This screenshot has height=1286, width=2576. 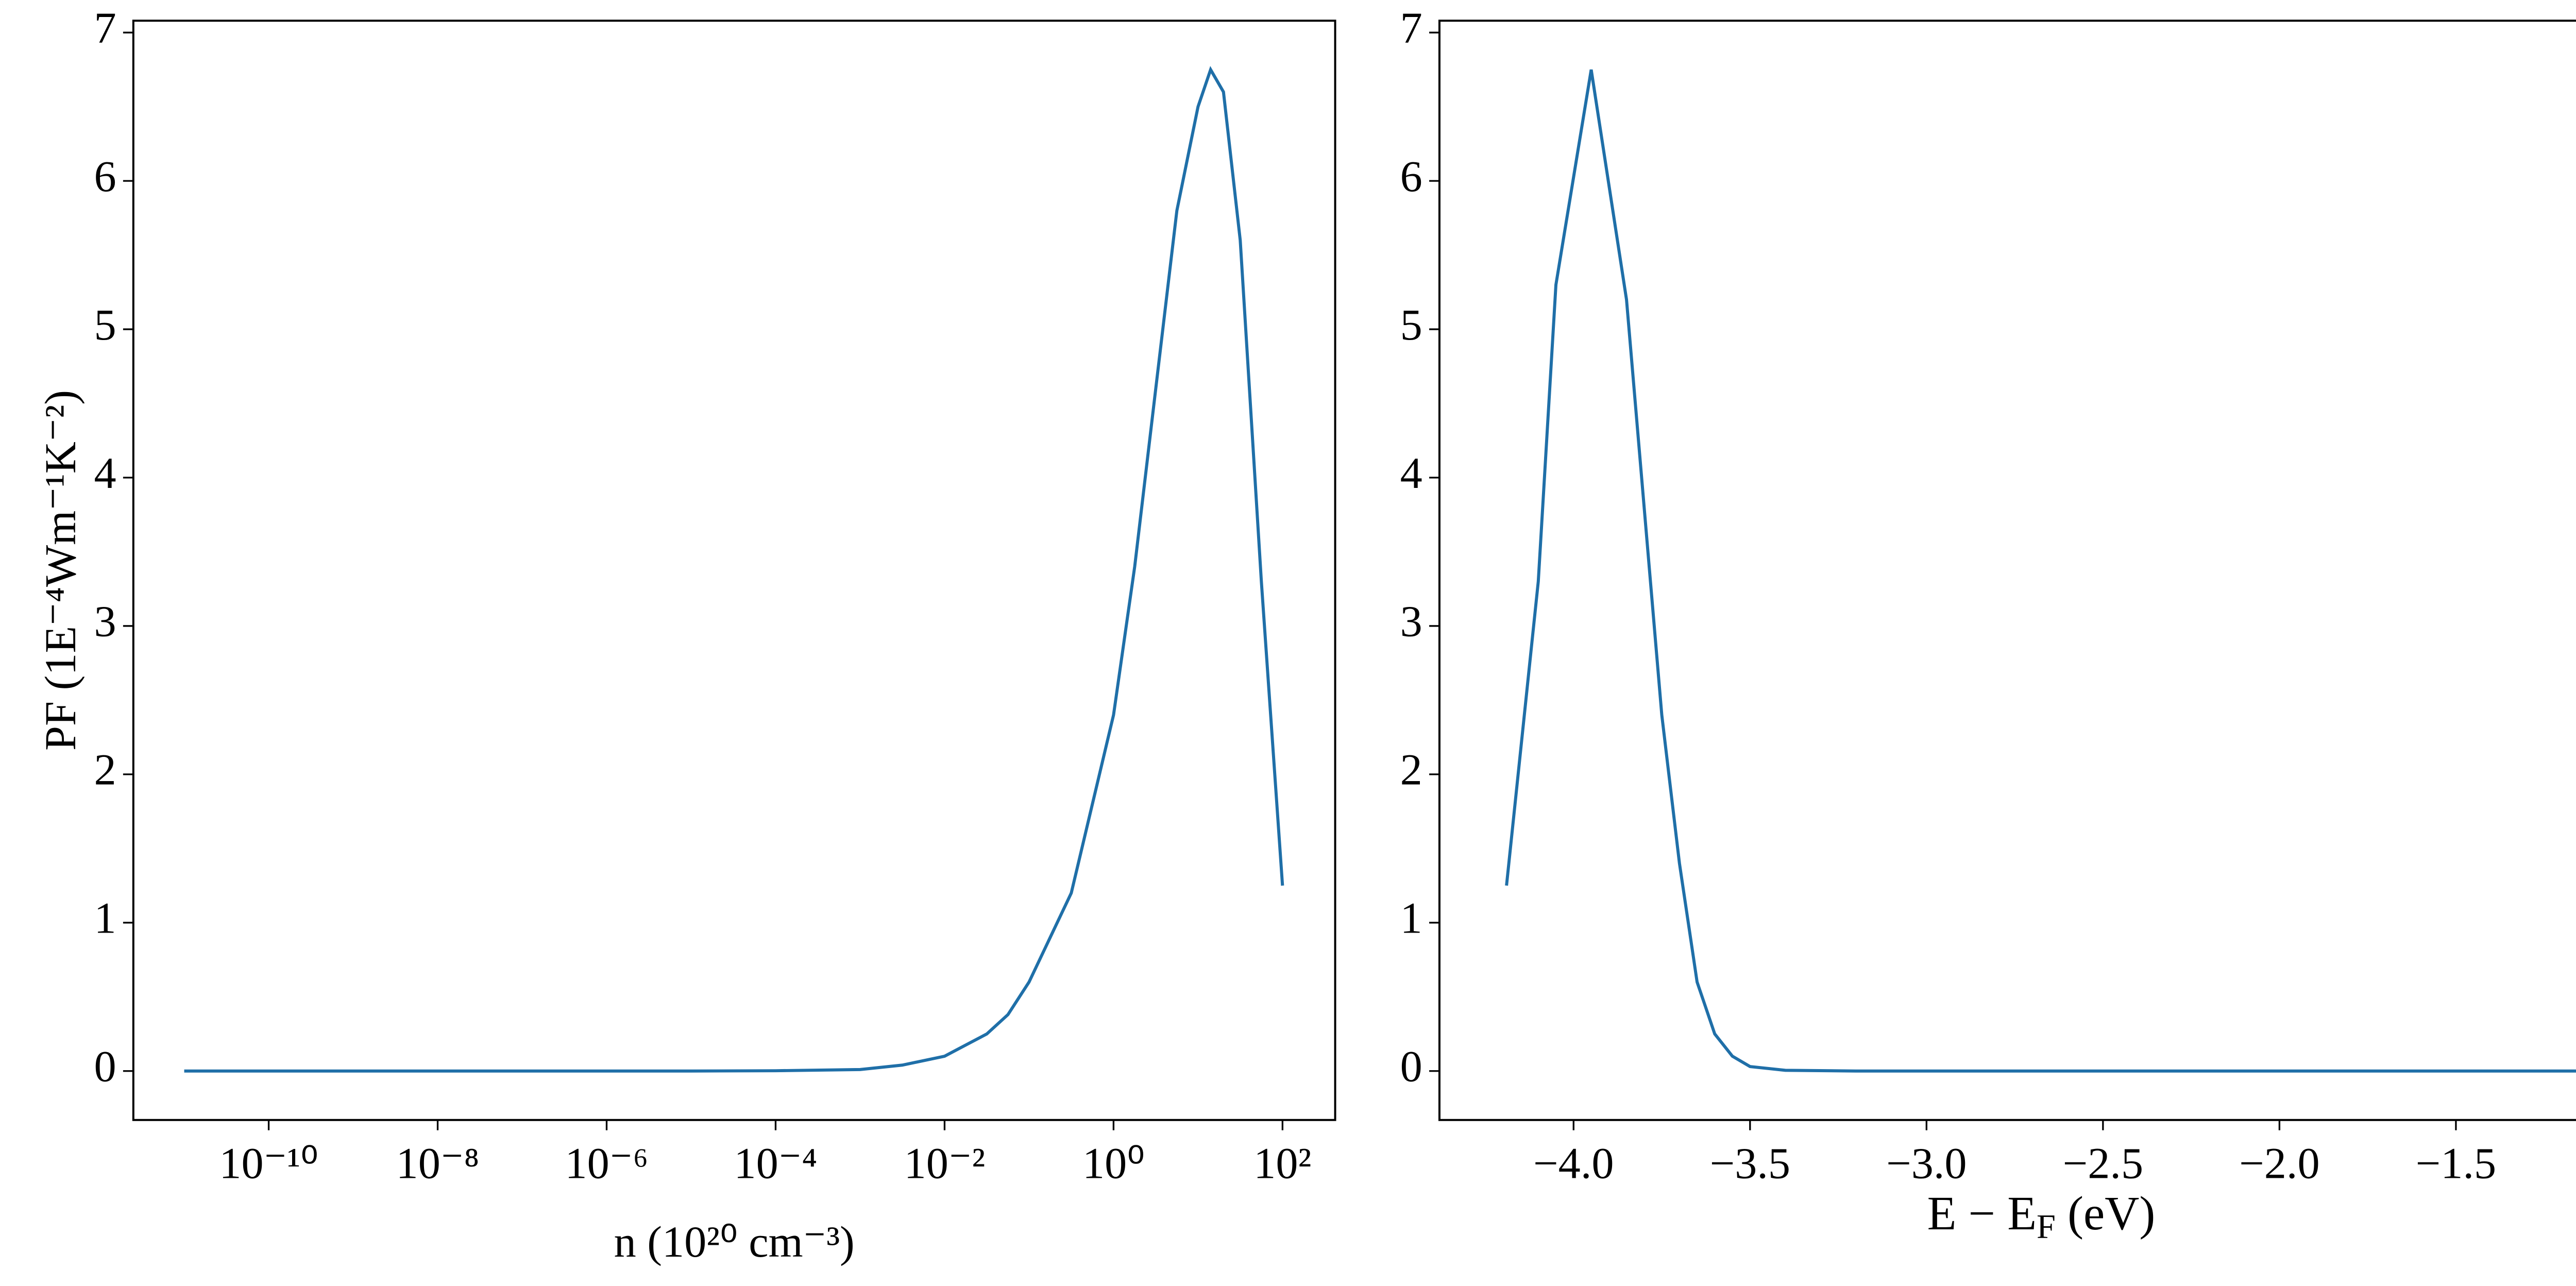 What do you see at coordinates (2105, 1213) in the screenshot?
I see `x-axis-label-part: (eV)` at bounding box center [2105, 1213].